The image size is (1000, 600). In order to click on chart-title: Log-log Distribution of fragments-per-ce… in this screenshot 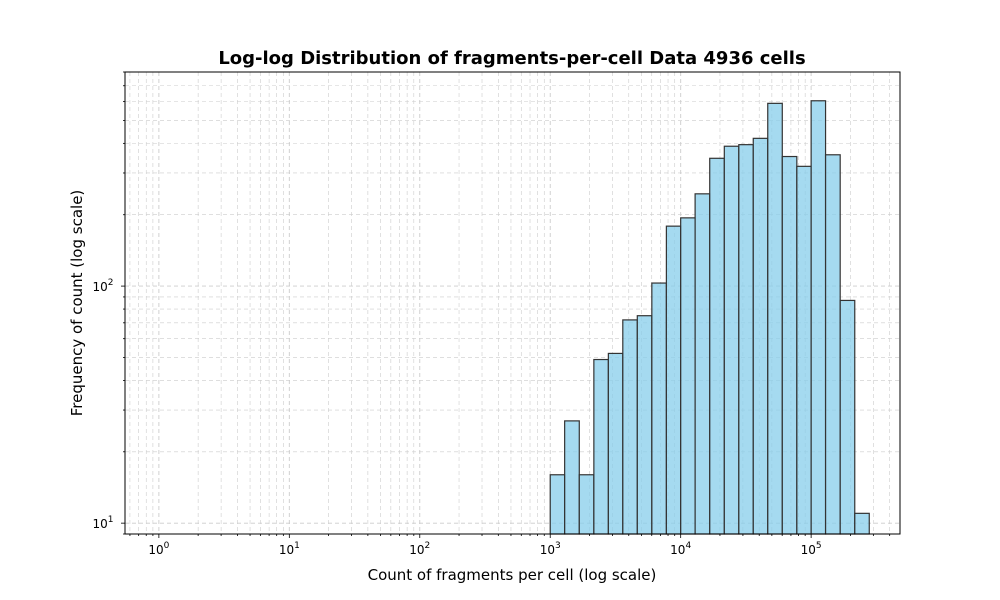, I will do `click(511, 58)`.